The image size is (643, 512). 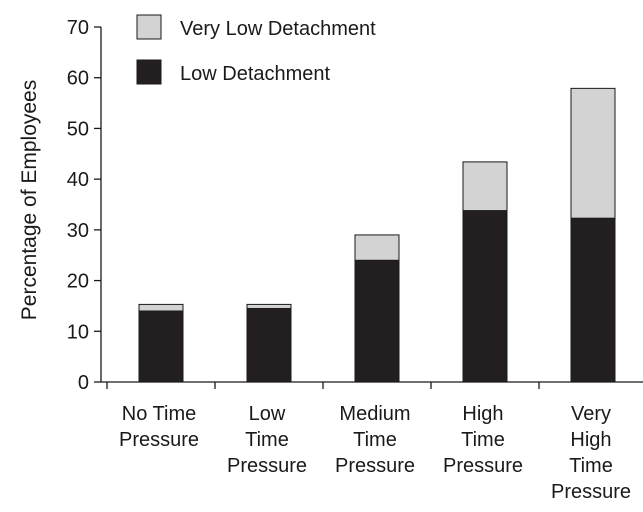 I want to click on y-tick-label: 0, so click(x=83, y=383).